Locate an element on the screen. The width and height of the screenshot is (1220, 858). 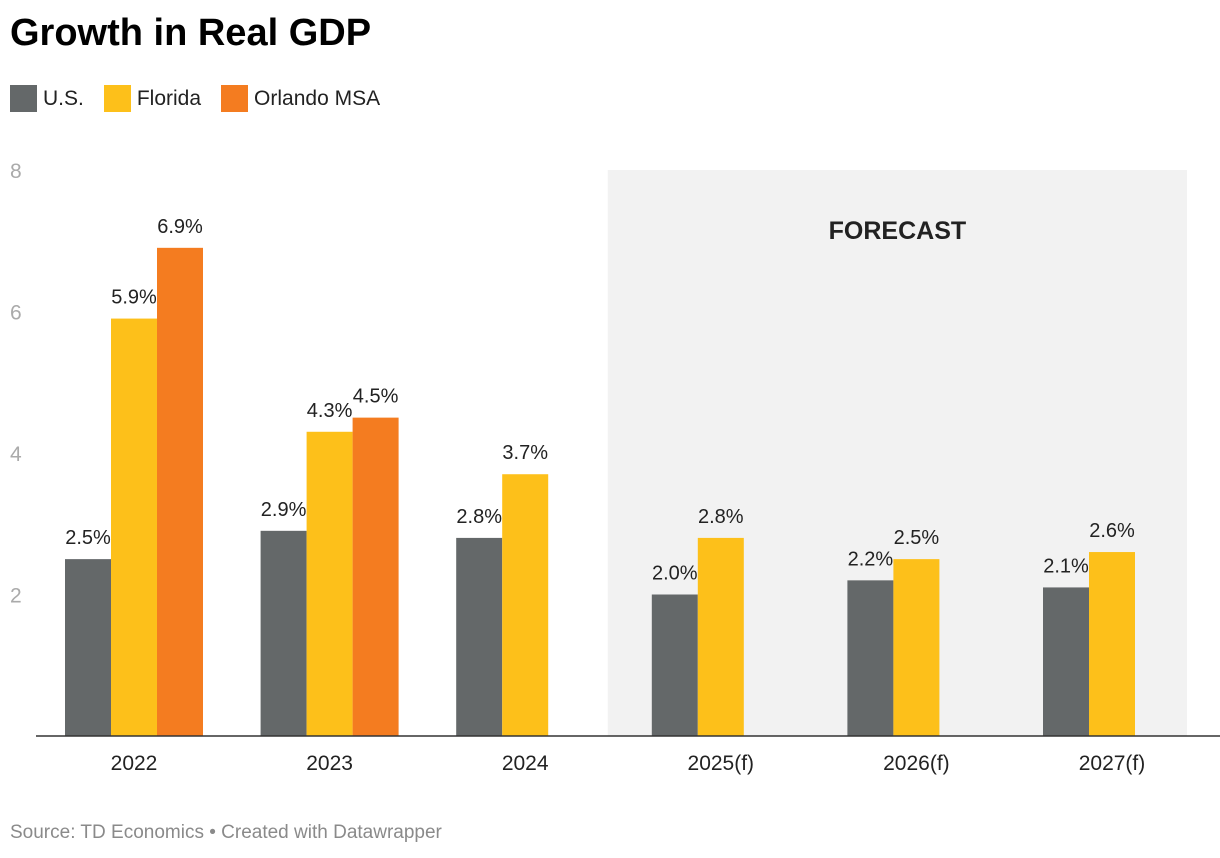
y-tick-label: 2 is located at coordinates (16, 596).